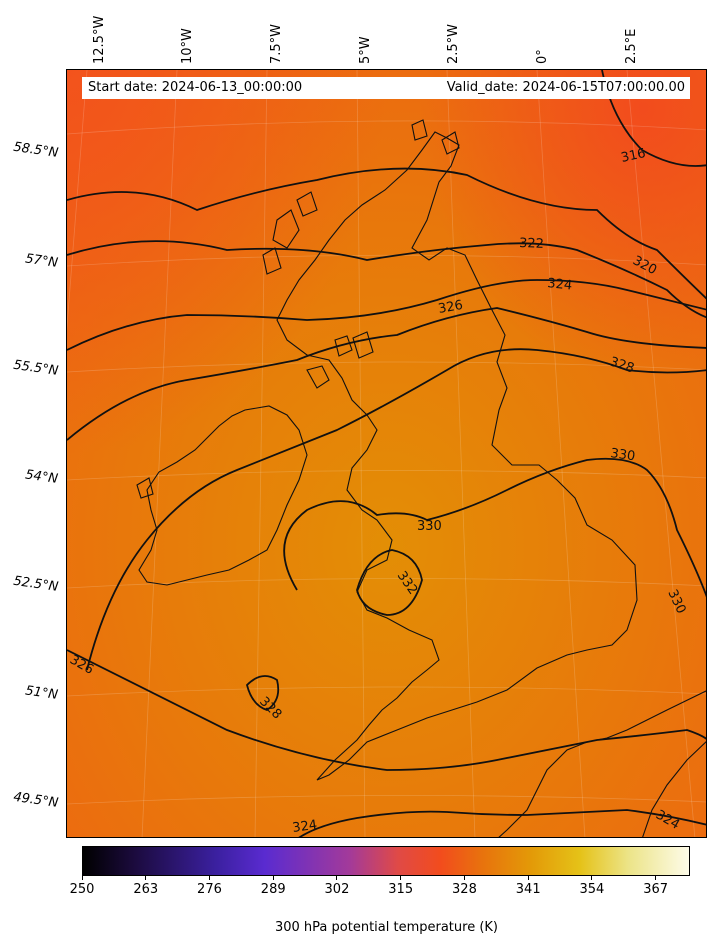  I want to click on contour-label-316: 316, so click(633, 156).